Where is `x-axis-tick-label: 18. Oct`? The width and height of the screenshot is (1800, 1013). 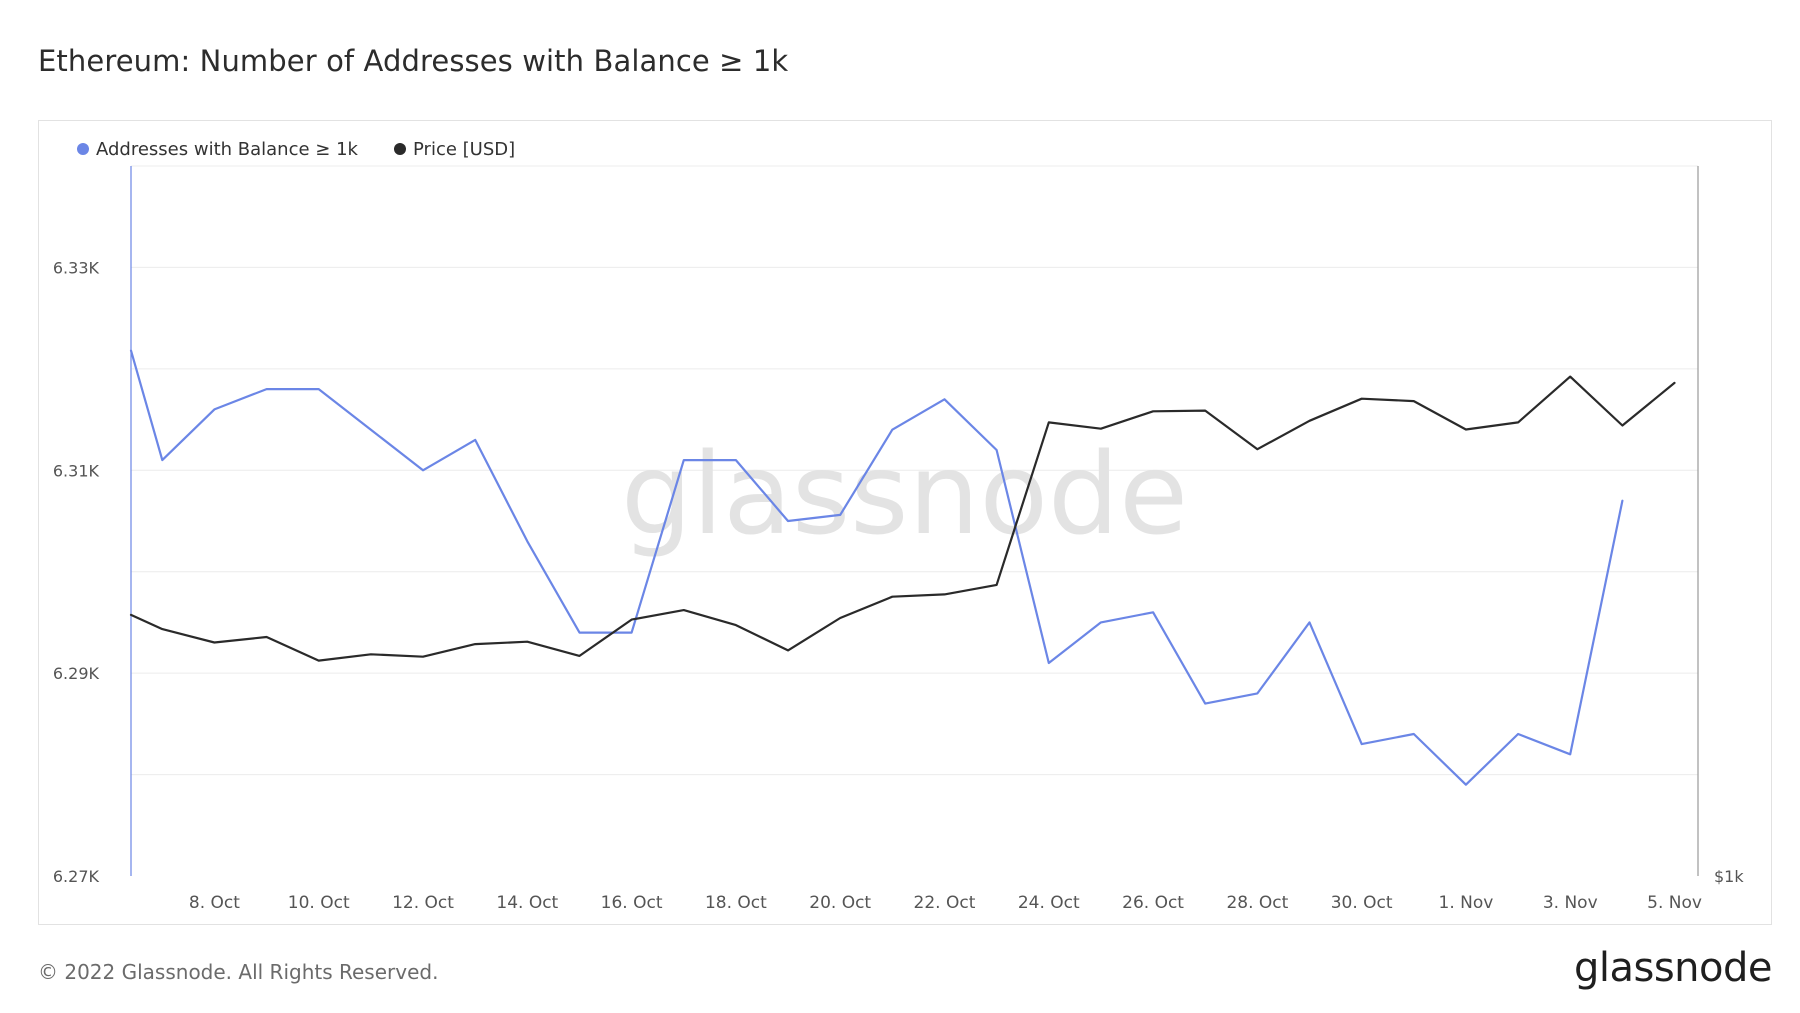
x-axis-tick-label: 18. Oct is located at coordinates (736, 903).